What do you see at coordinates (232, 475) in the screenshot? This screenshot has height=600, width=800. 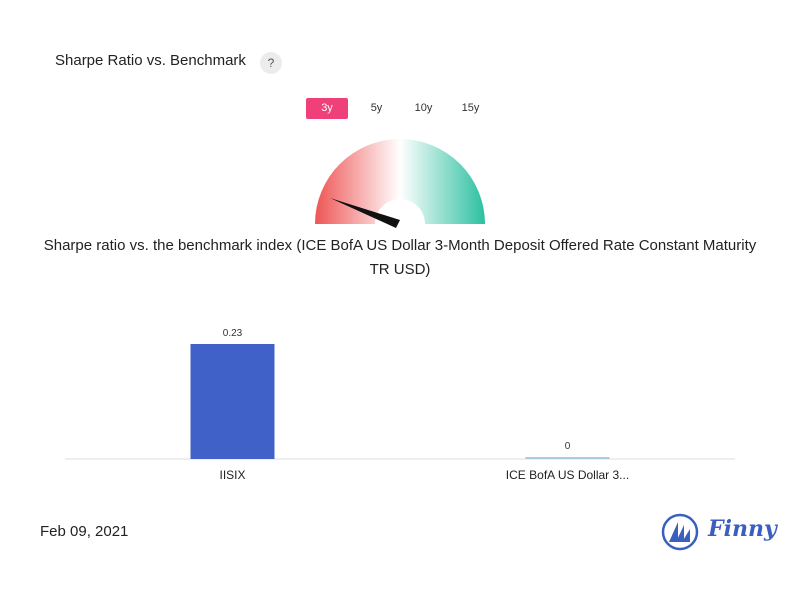 I see `x-tick-label-0: IISIX` at bounding box center [232, 475].